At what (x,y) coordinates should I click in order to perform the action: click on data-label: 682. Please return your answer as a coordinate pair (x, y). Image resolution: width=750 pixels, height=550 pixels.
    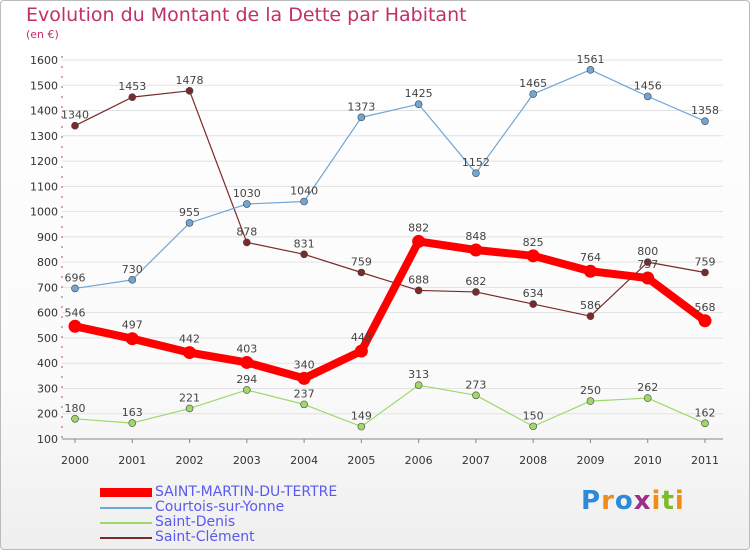
    Looking at the image, I should click on (475, 281).